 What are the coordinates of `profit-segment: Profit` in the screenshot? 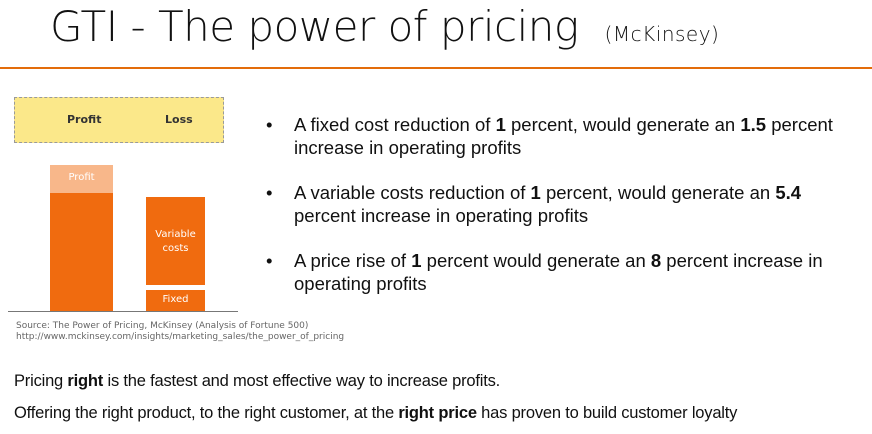 It's located at (81, 179).